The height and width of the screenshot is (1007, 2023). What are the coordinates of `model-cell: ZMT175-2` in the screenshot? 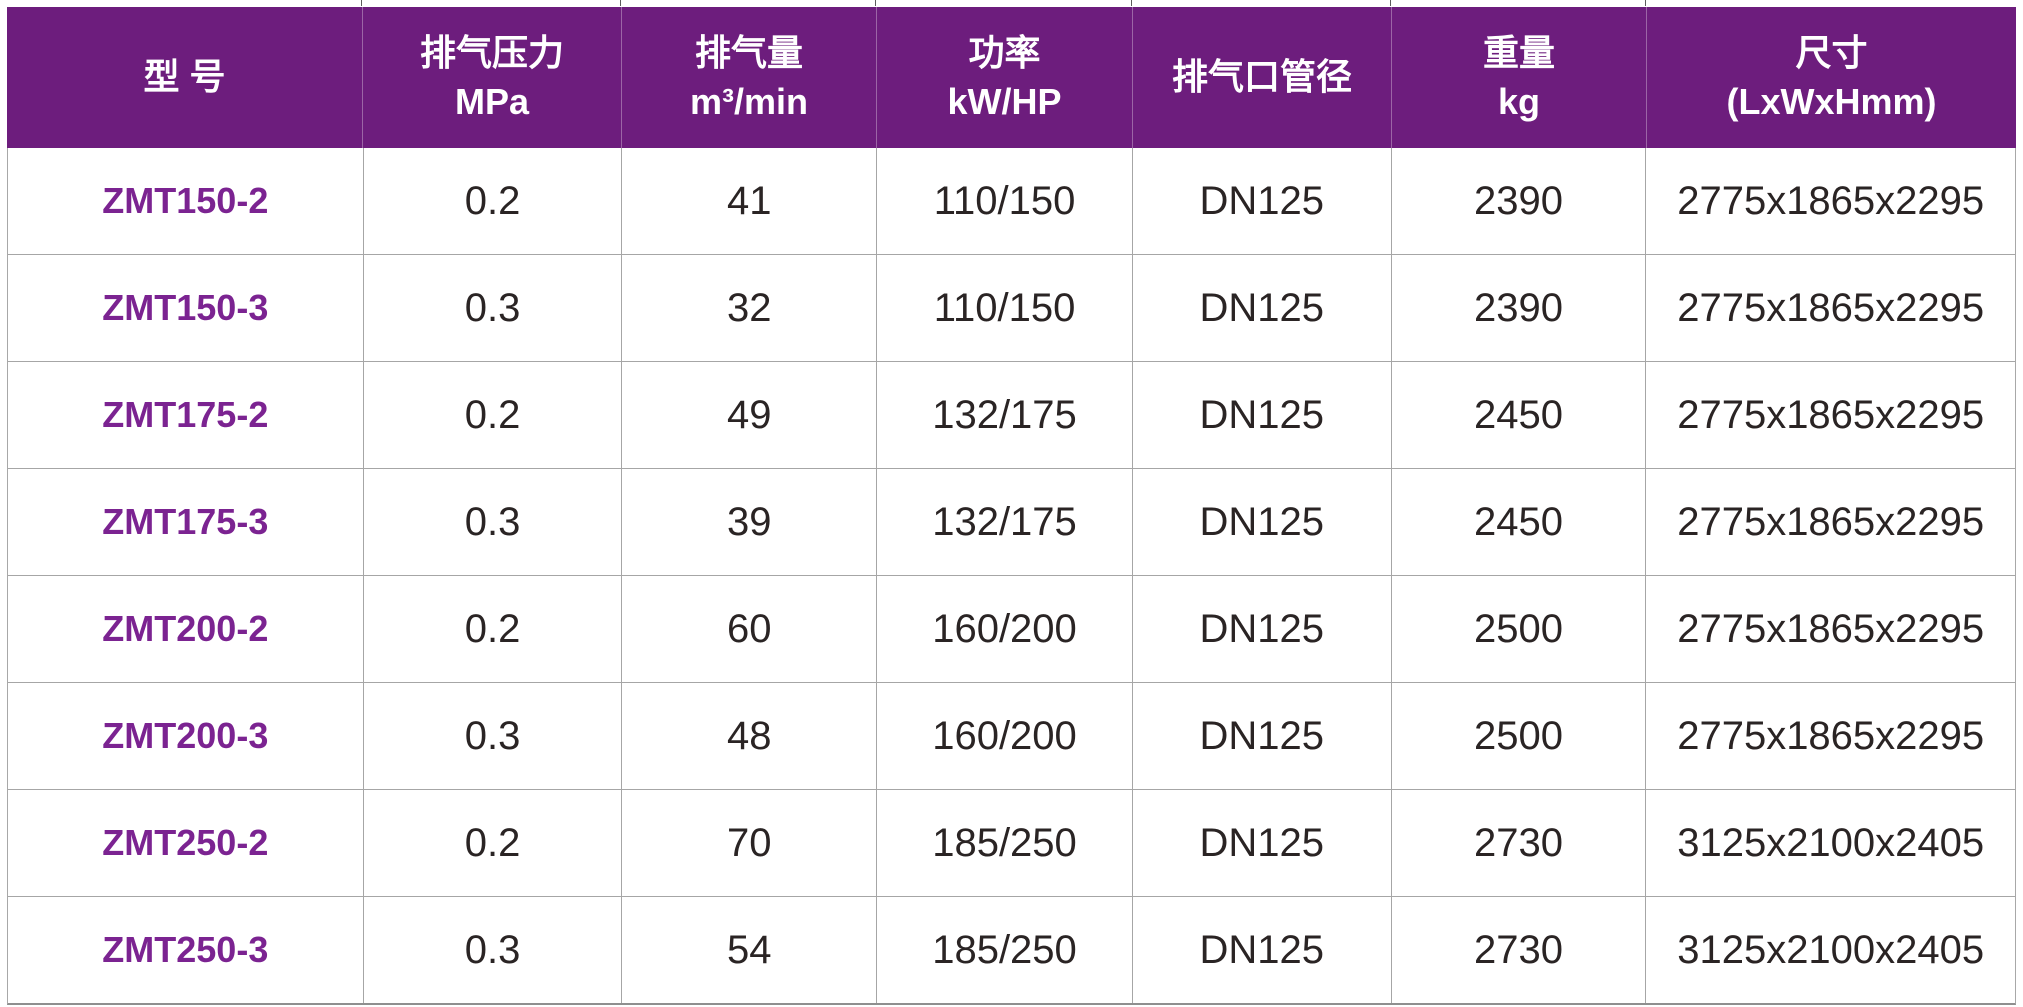 It's located at (185, 414).